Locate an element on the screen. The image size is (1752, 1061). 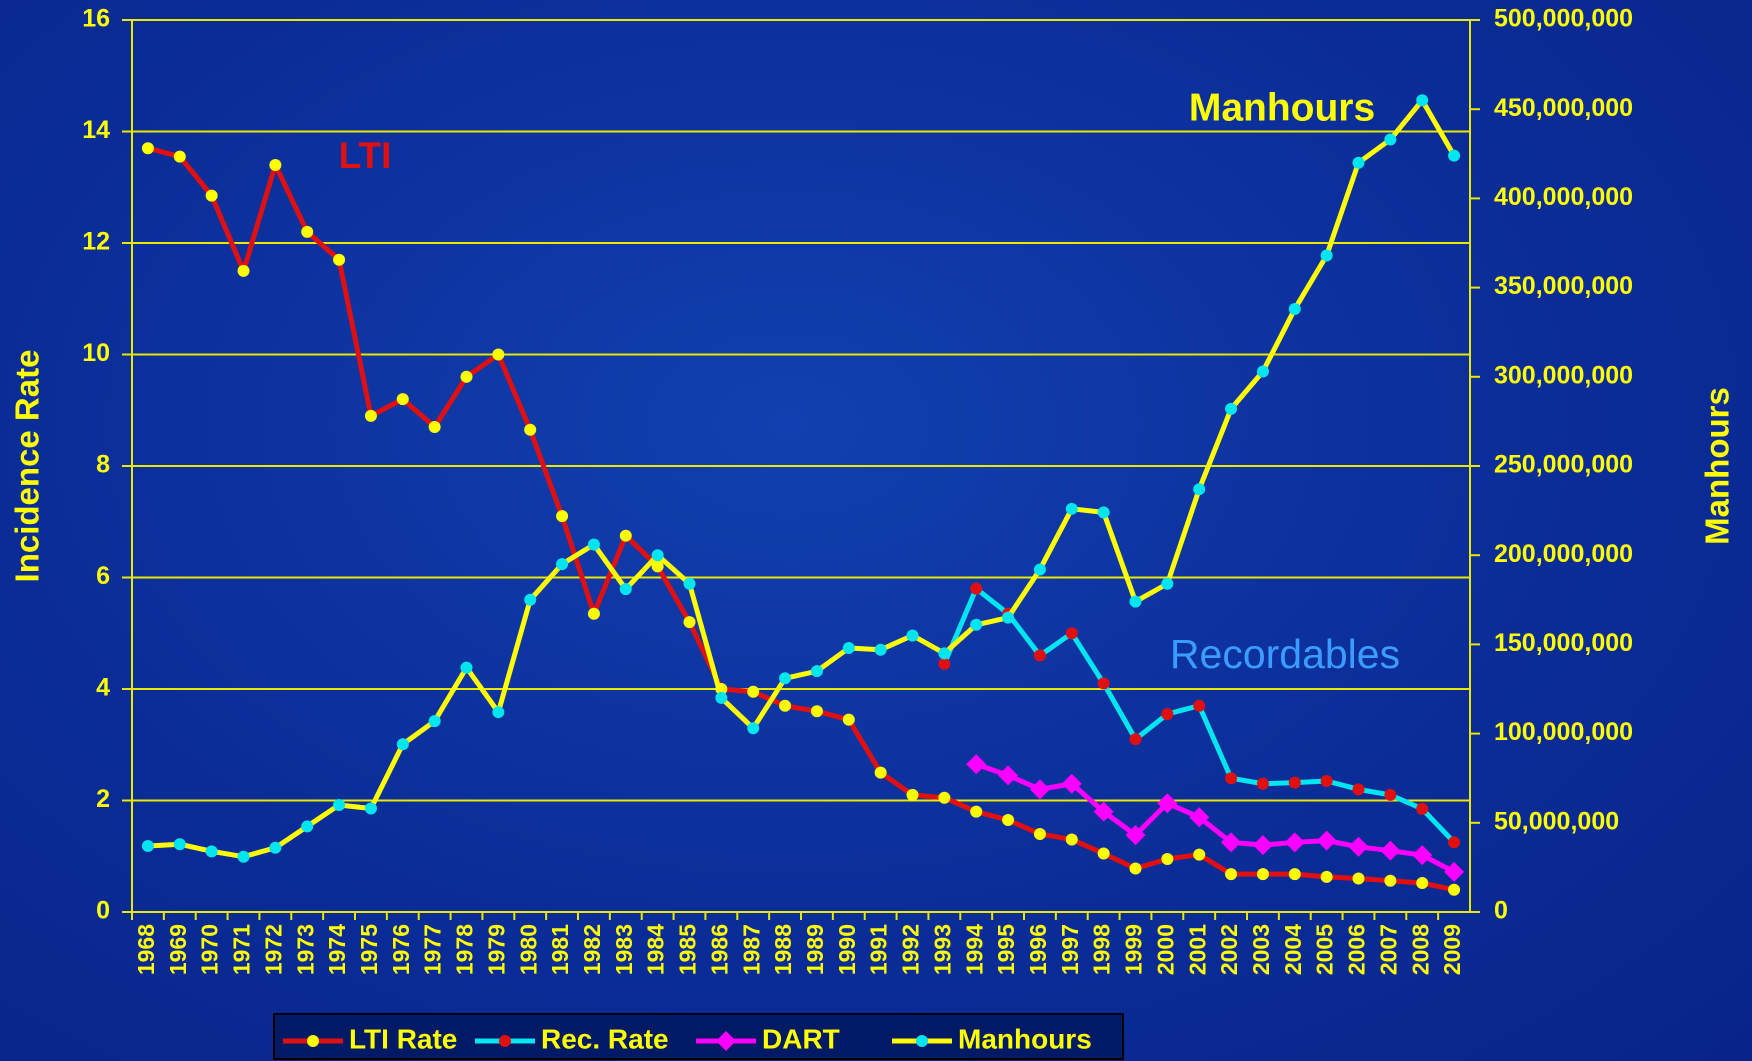
x-tick-label: 1988 is located at coordinates (783, 949).